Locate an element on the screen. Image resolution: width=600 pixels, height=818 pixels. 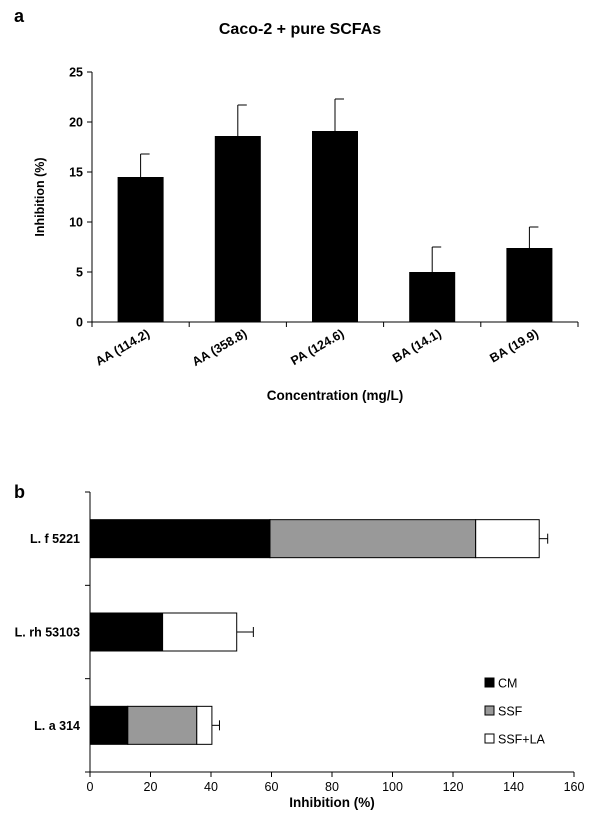
panel-a-label: a is located at coordinates (19, 16).